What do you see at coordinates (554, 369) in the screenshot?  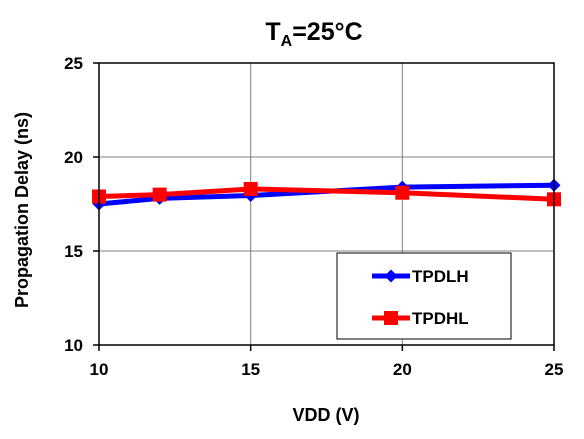 I see `x-tick-label: 25` at bounding box center [554, 369].